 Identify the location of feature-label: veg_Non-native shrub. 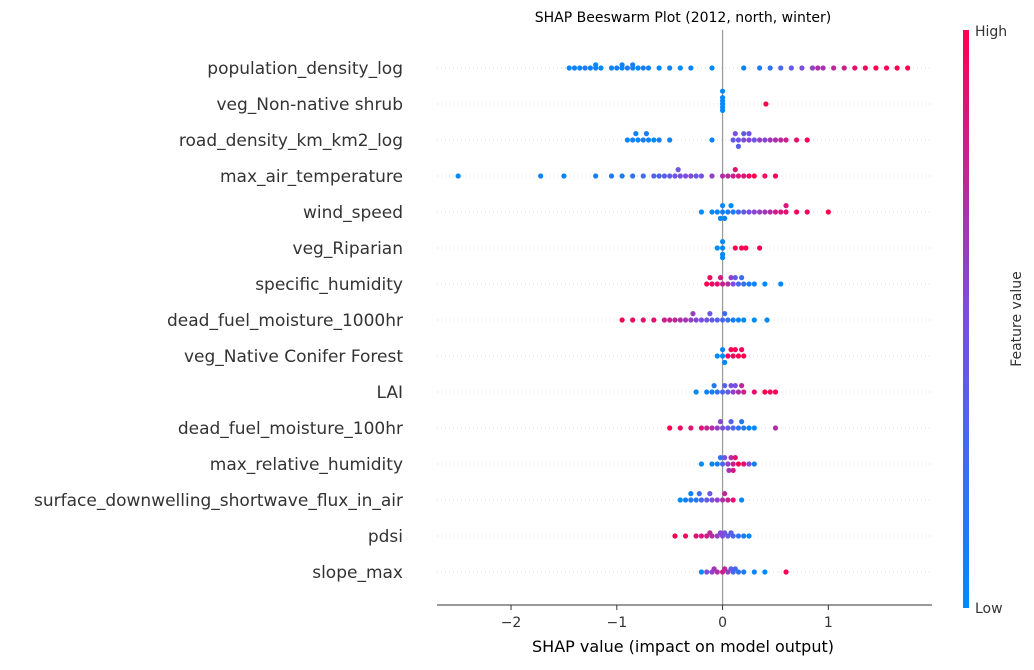
(309, 105).